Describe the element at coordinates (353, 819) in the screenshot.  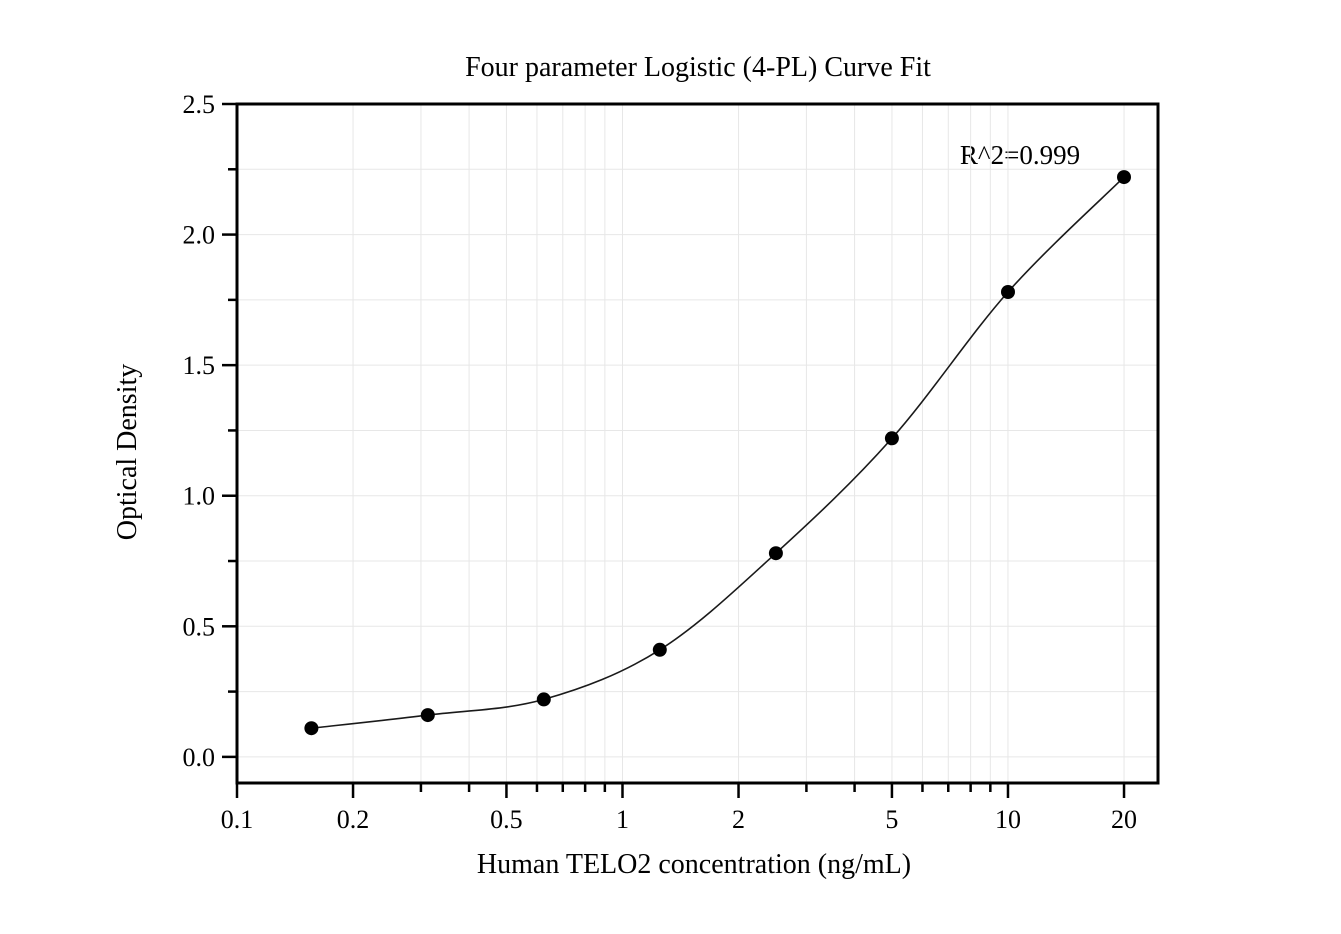
I see `x-tick-label: 0.2` at that location.